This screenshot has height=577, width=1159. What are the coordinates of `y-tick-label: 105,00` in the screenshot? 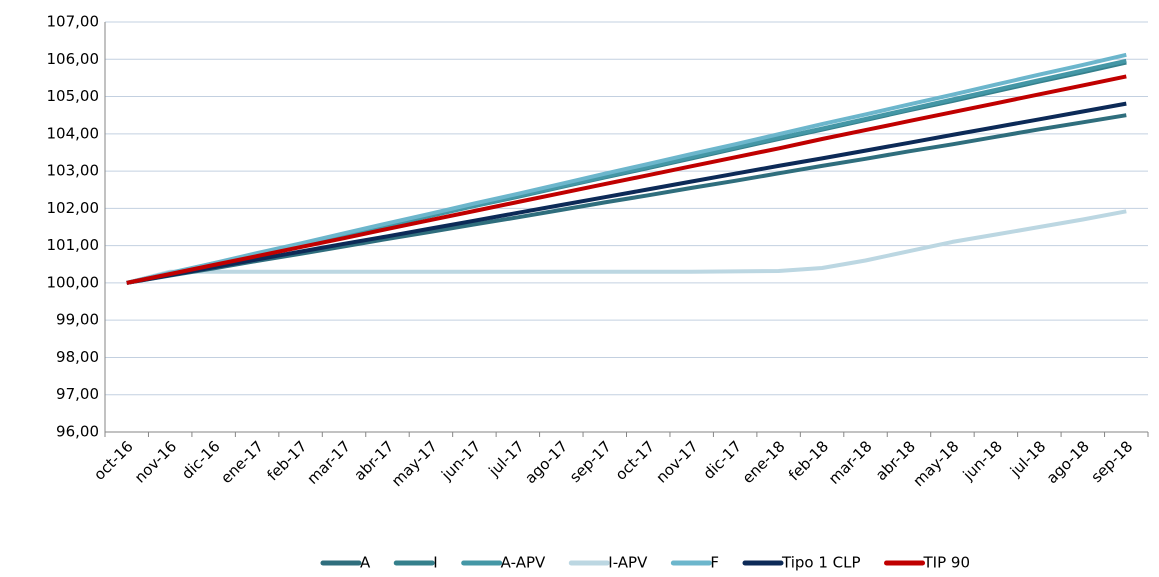 It's located at (73, 96).